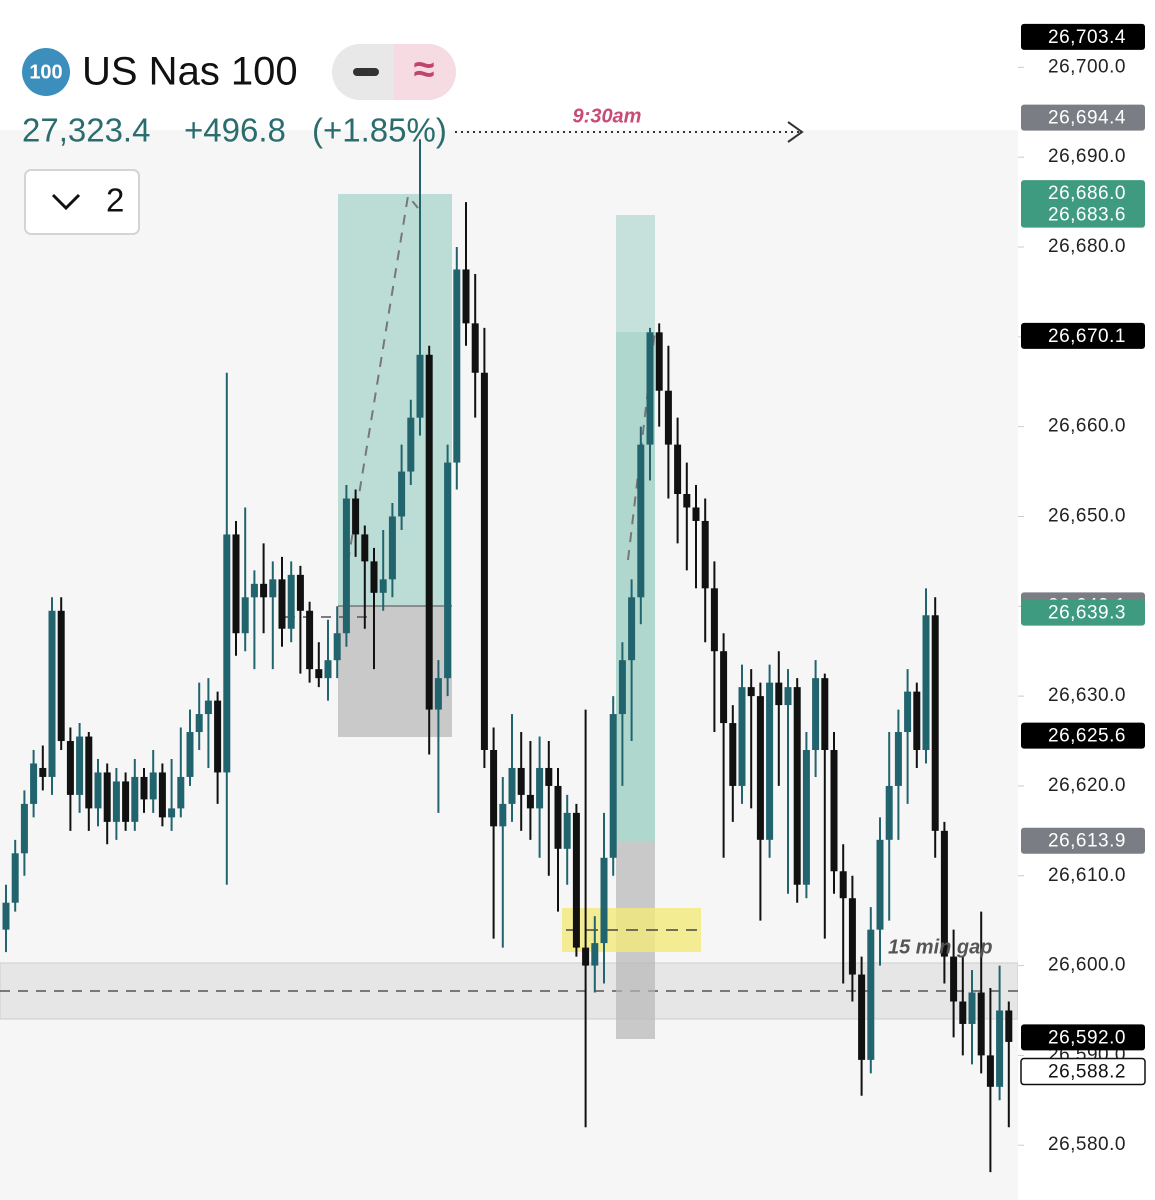 The height and width of the screenshot is (1200, 1155). Describe the element at coordinates (1087, 1144) in the screenshot. I see `y-tick-label: 26,580.0` at that location.